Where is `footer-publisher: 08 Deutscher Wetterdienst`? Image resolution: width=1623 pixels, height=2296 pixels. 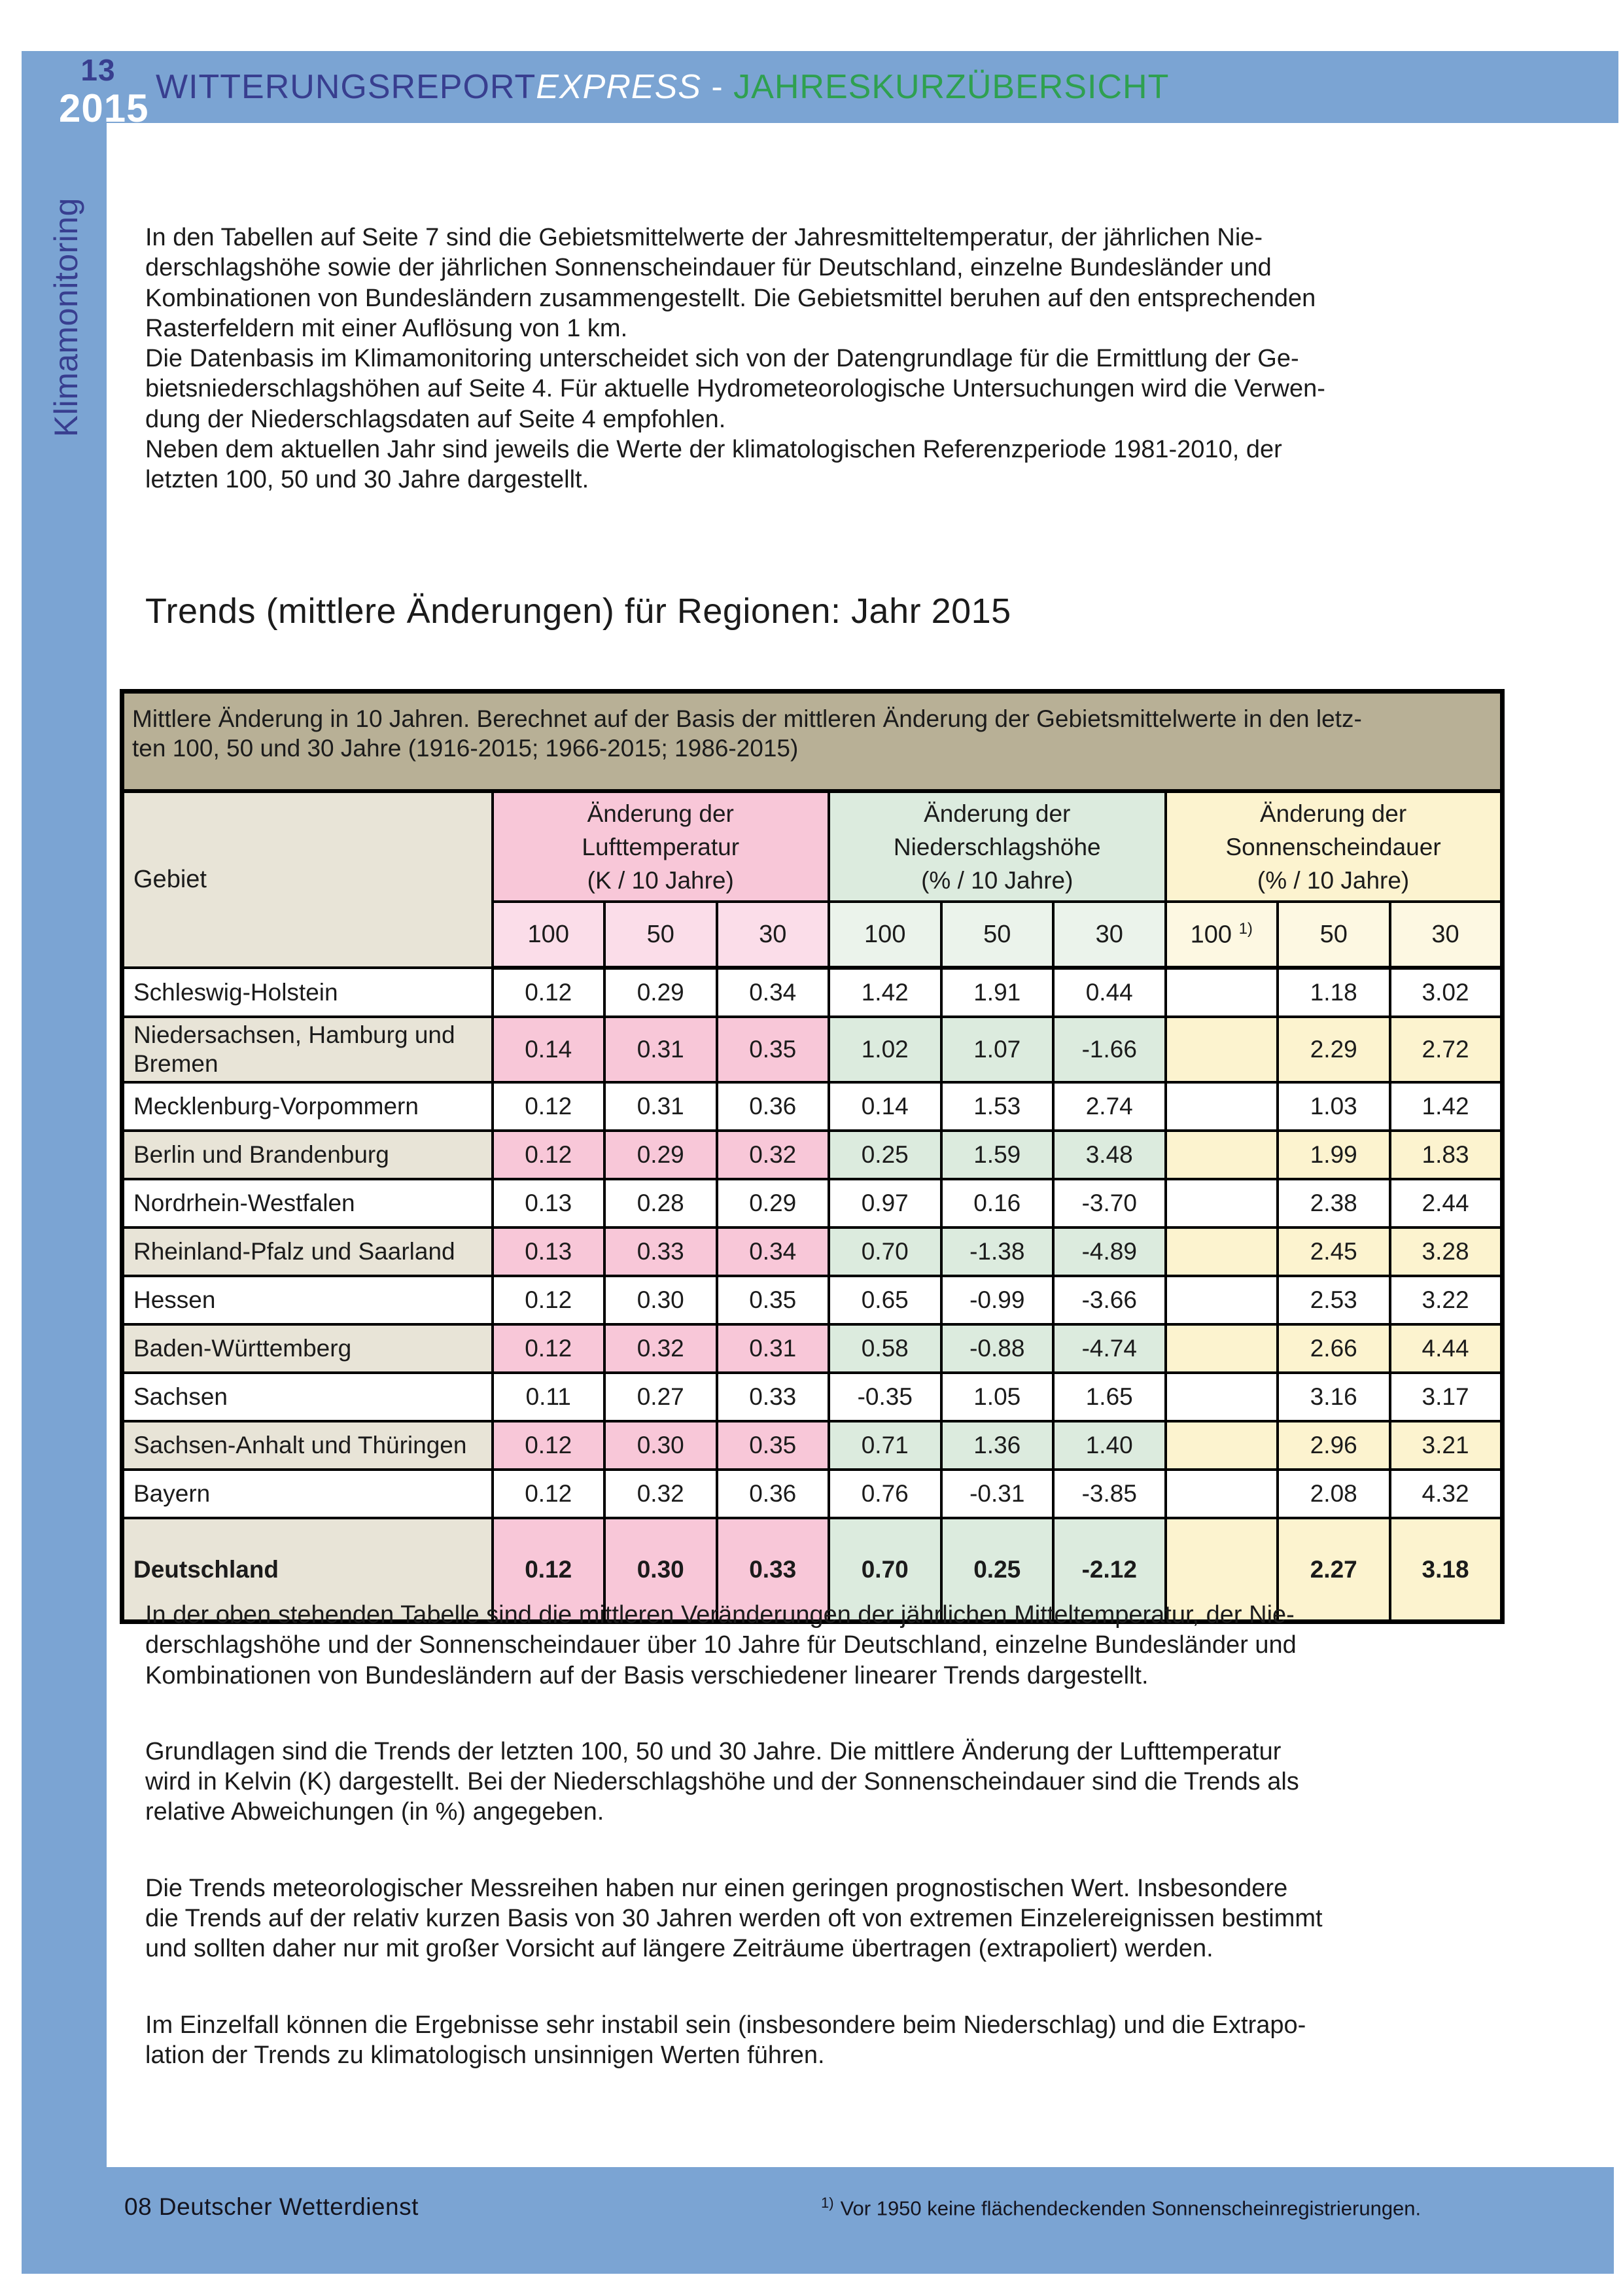
footer-publisher: 08 Deutscher Wetterdienst is located at coordinates (271, 2206).